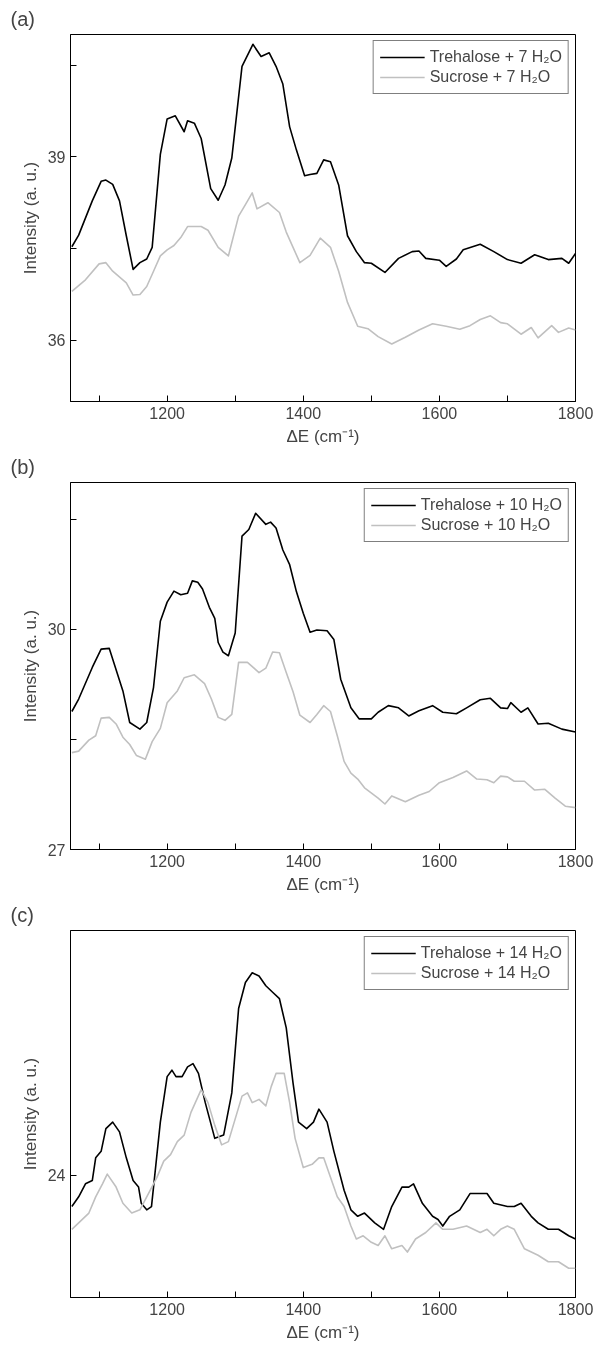 The image size is (603, 1345). I want to click on chart-title: (c), so click(22, 914).